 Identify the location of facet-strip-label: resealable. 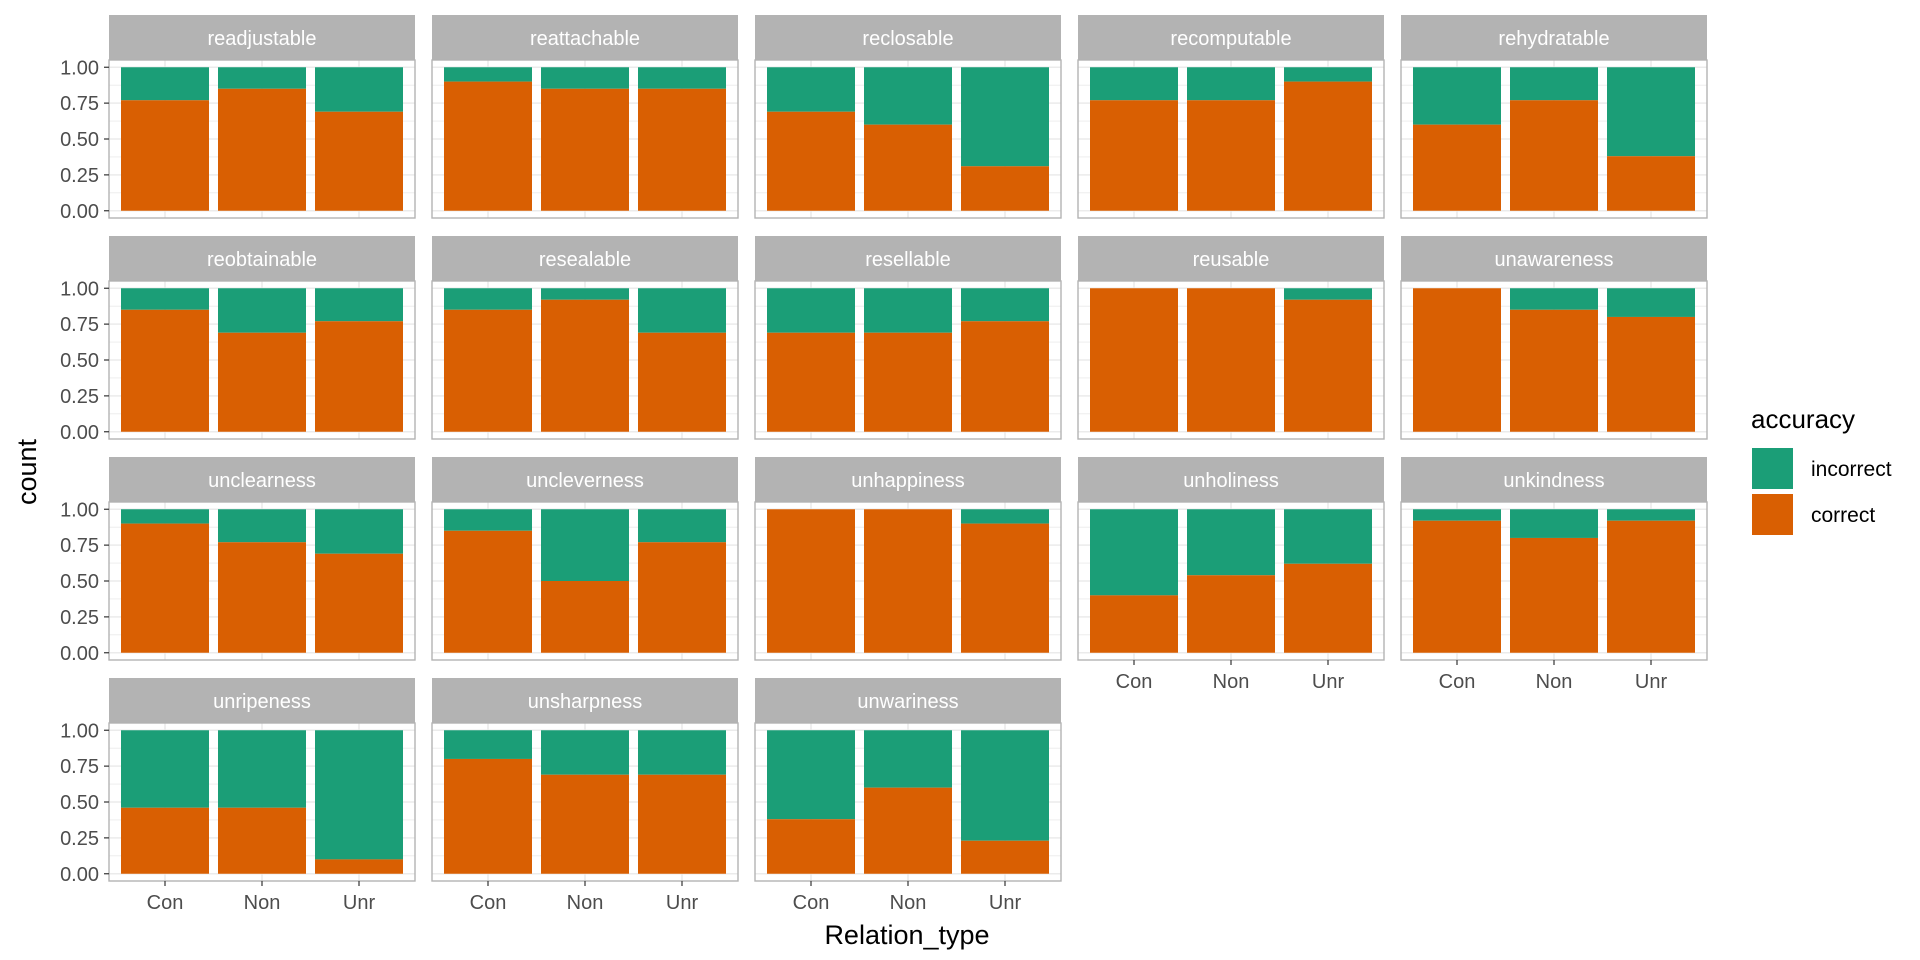
(585, 260).